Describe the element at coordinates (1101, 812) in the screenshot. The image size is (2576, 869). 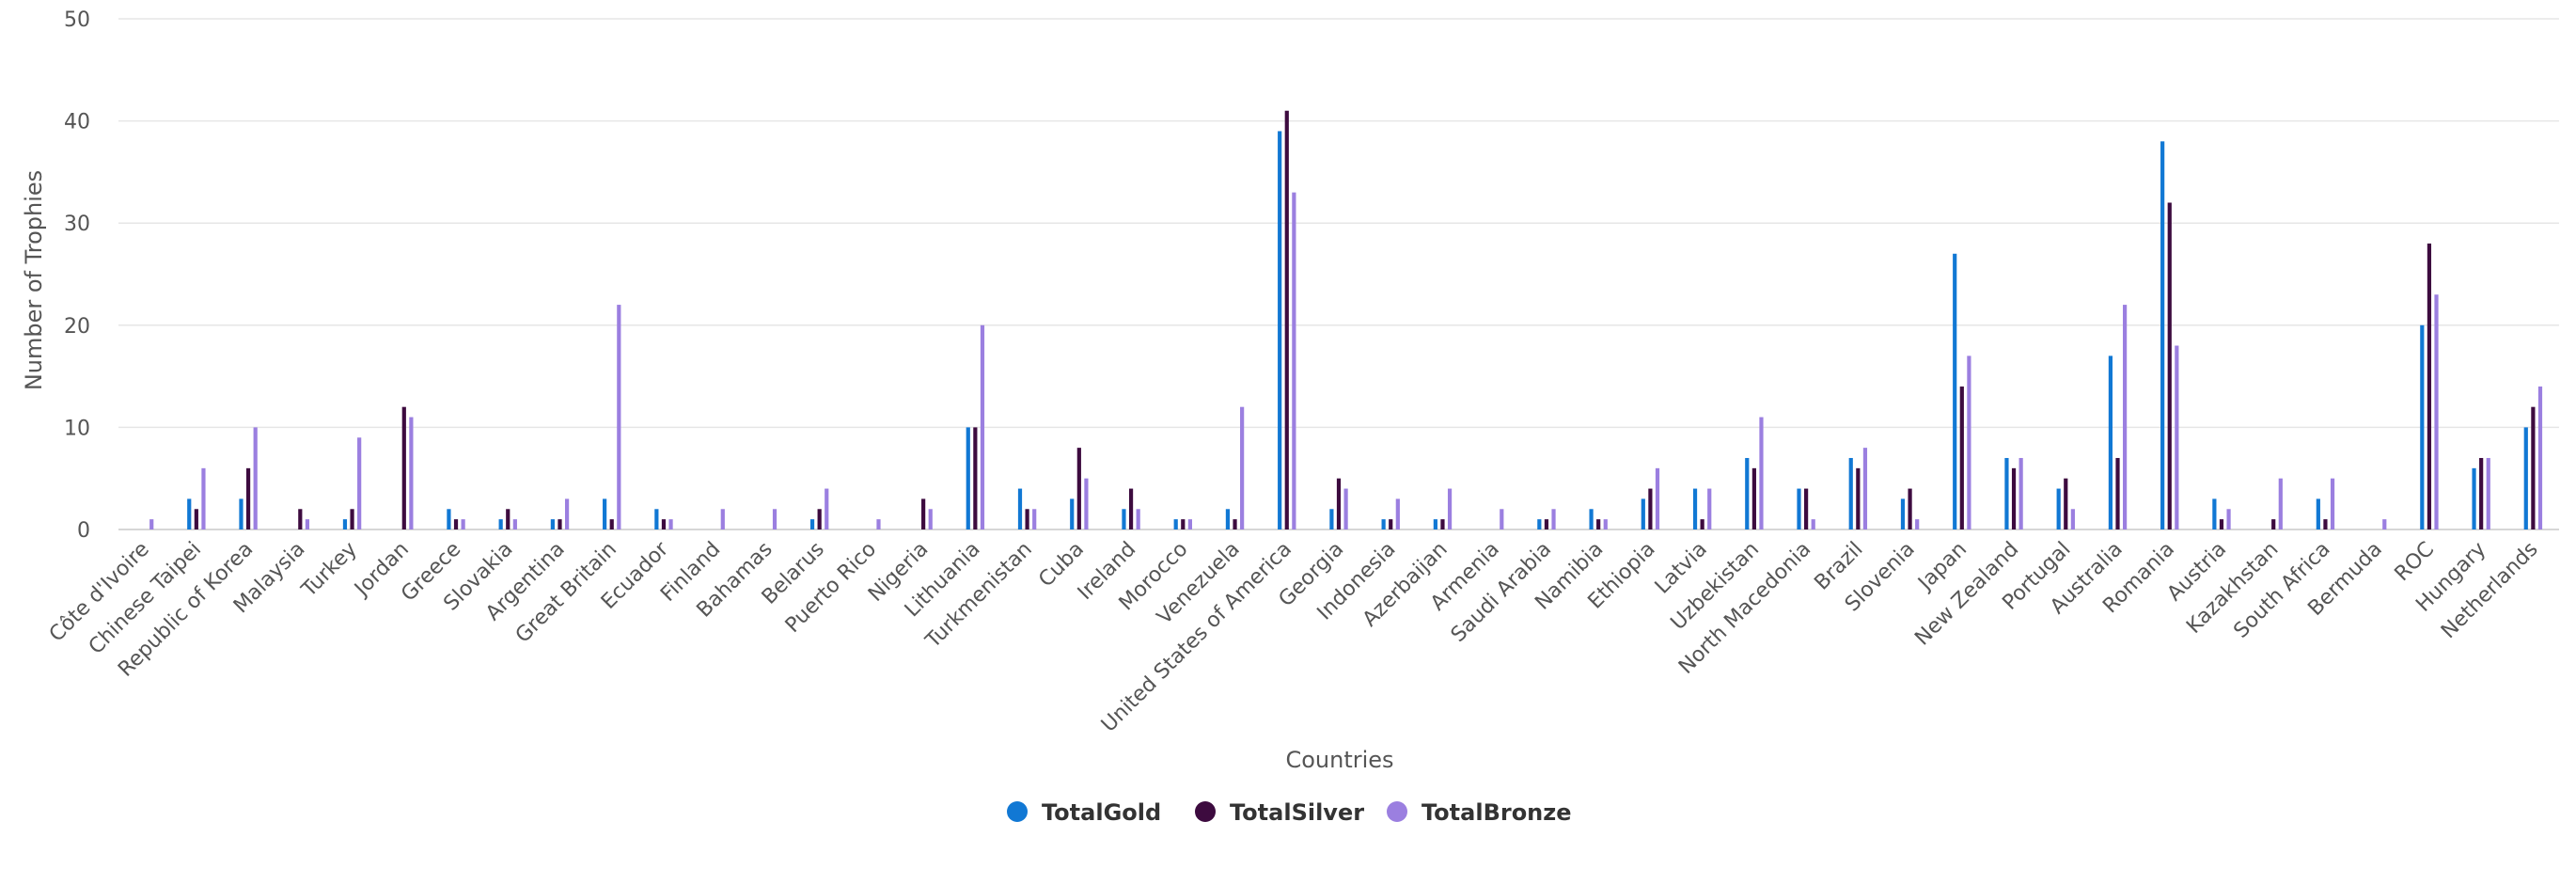
I see `legend-label-totalgold: TotalGold` at that location.